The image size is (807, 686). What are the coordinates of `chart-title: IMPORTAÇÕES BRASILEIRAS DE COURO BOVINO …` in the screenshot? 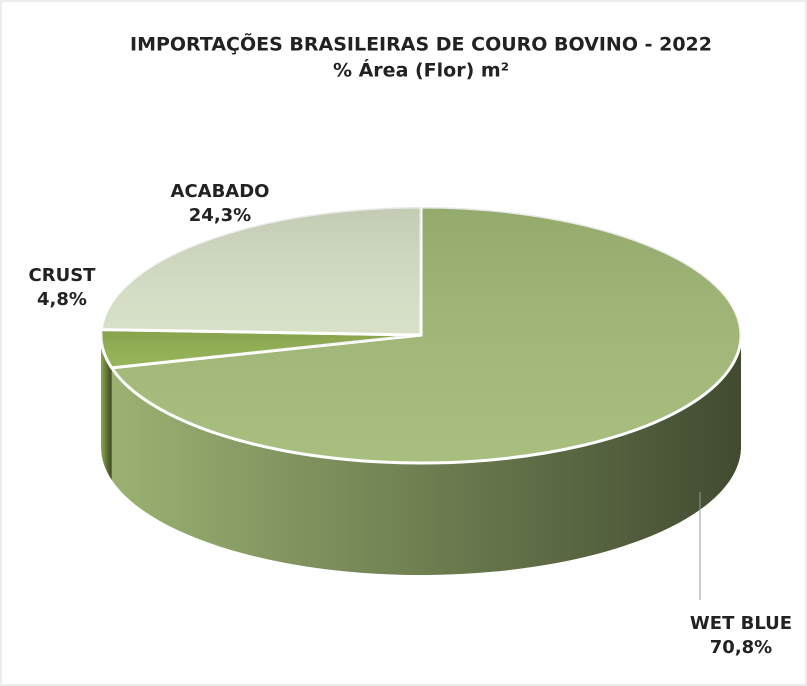 It's located at (421, 44).